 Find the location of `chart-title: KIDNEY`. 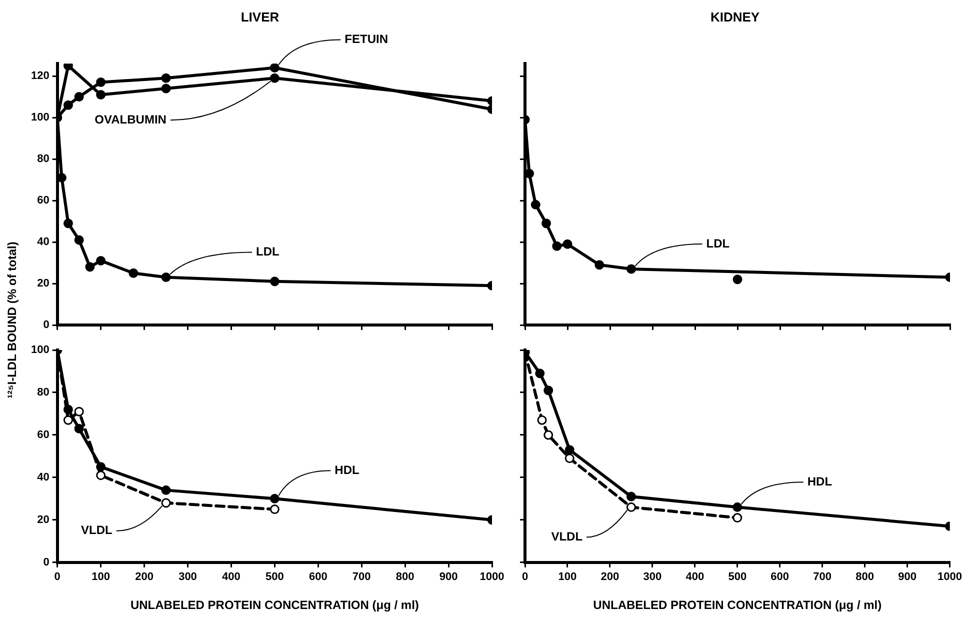

chart-title: KIDNEY is located at coordinates (735, 16).